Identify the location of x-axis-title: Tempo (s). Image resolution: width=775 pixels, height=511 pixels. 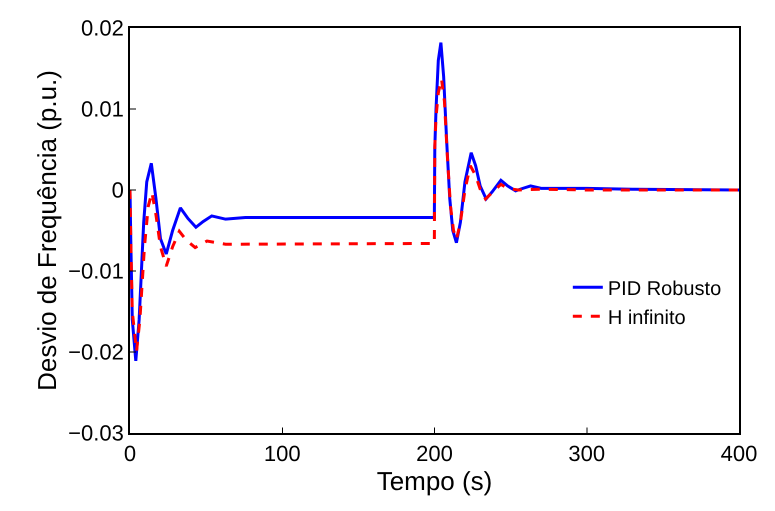
(434, 481).